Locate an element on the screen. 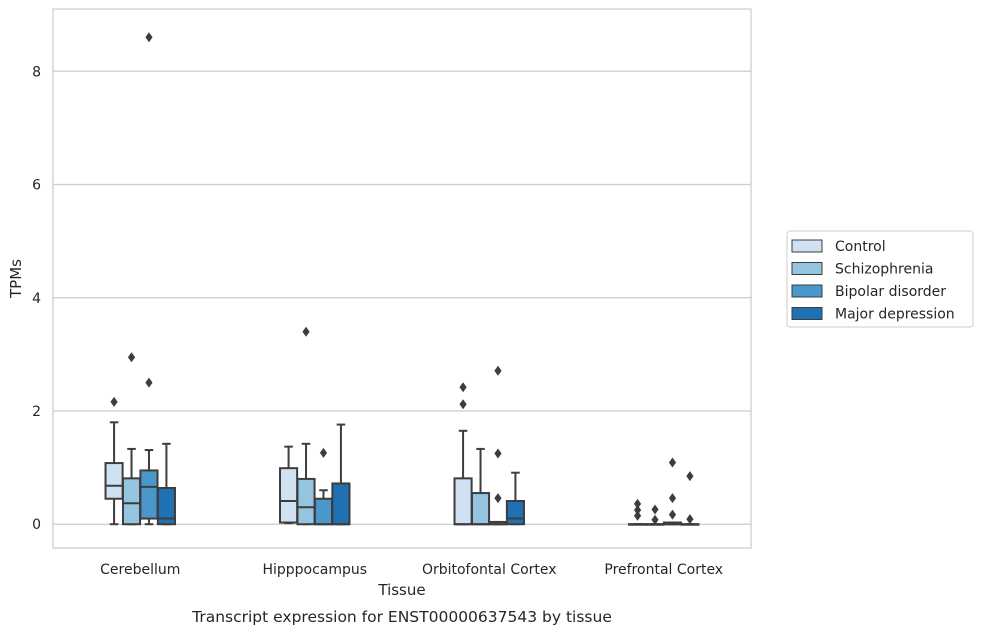 The height and width of the screenshot is (634, 983). legend-frame is located at coordinates (880, 279).